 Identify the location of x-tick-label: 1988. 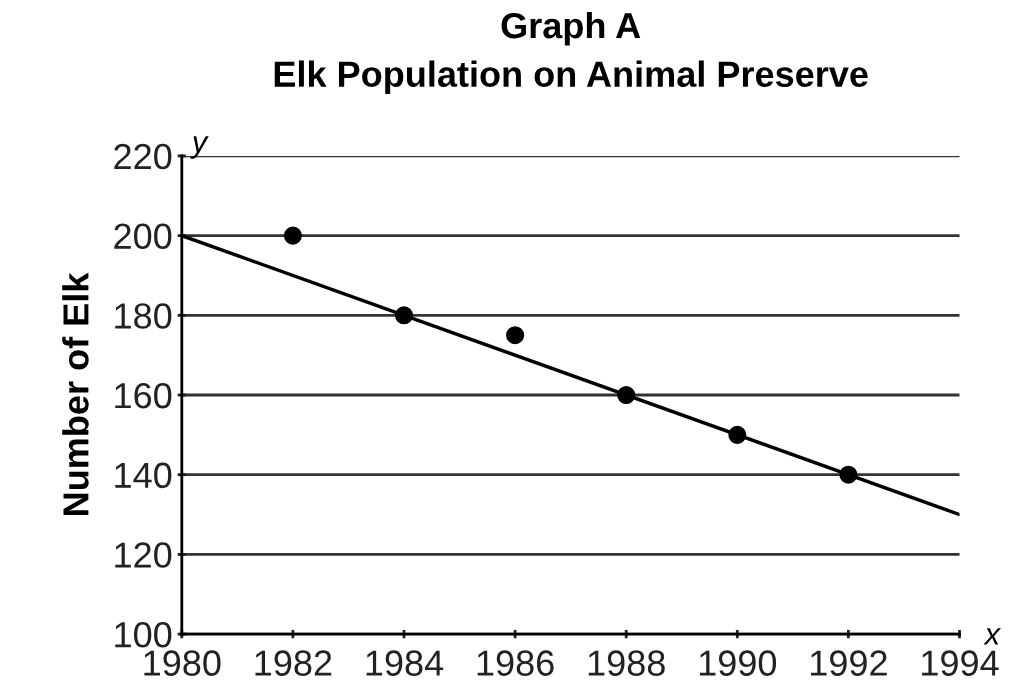
(626, 663).